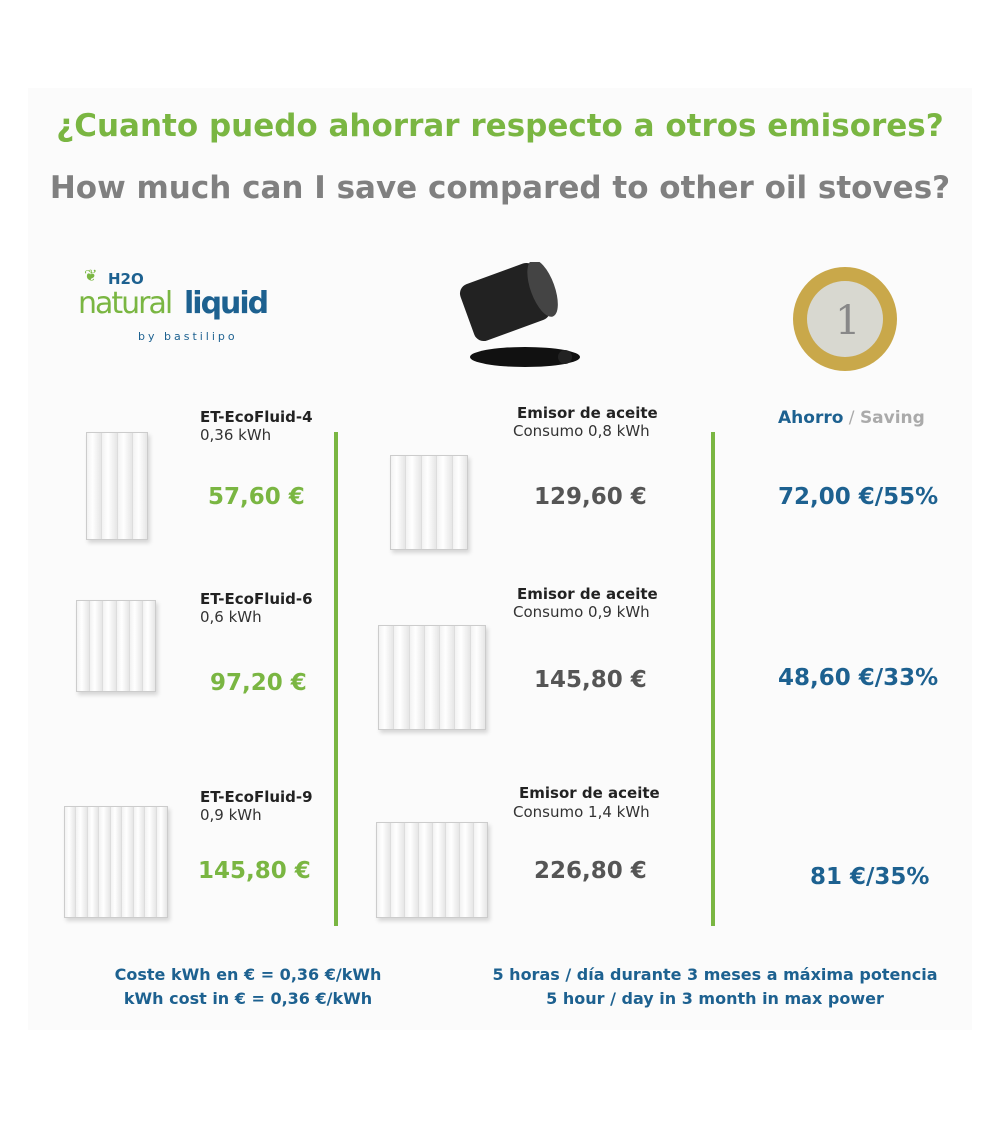  What do you see at coordinates (847, 321) in the screenshot?
I see `svg-text: 1` at bounding box center [847, 321].